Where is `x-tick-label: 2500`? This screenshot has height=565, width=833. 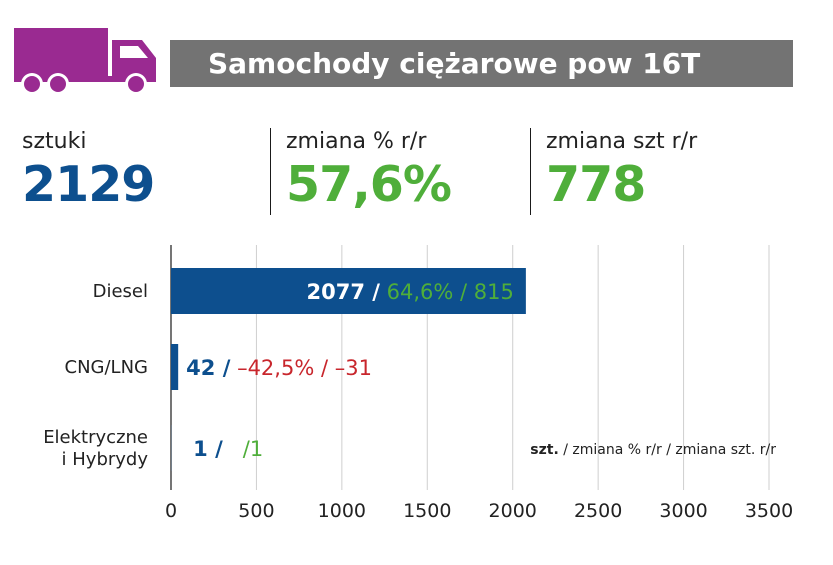
x-tick-label: 2500 is located at coordinates (598, 511).